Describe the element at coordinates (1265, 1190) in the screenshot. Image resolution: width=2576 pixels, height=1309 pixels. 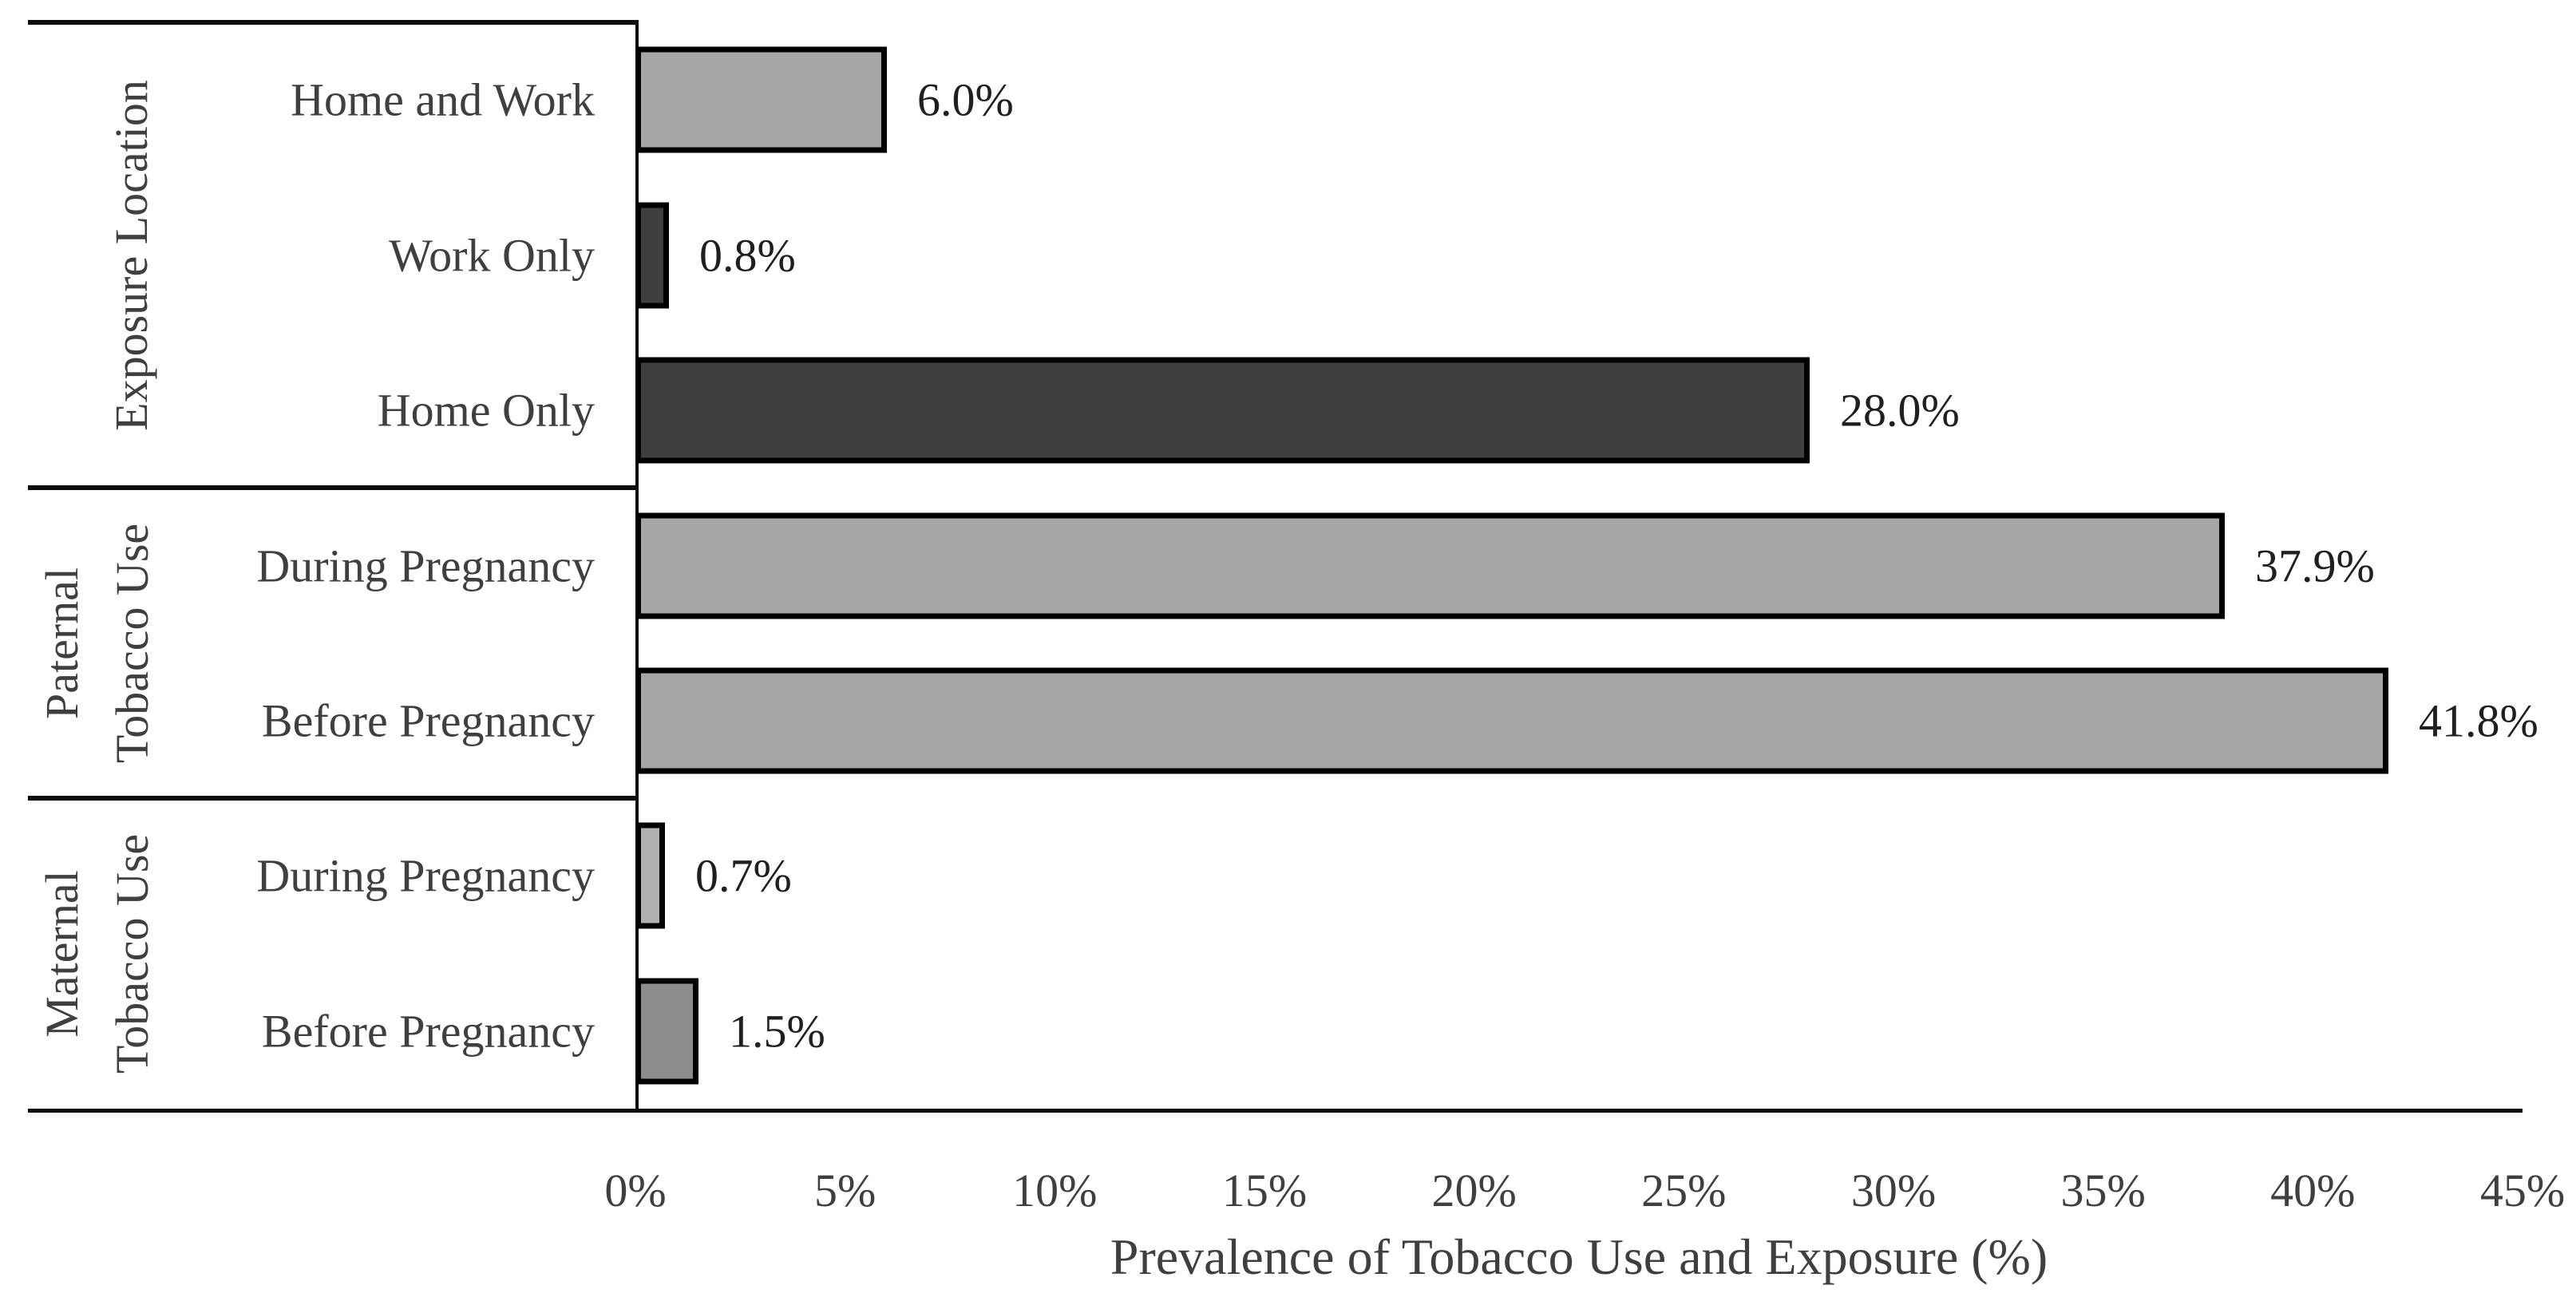
I see `x-tick-label: 15%` at that location.